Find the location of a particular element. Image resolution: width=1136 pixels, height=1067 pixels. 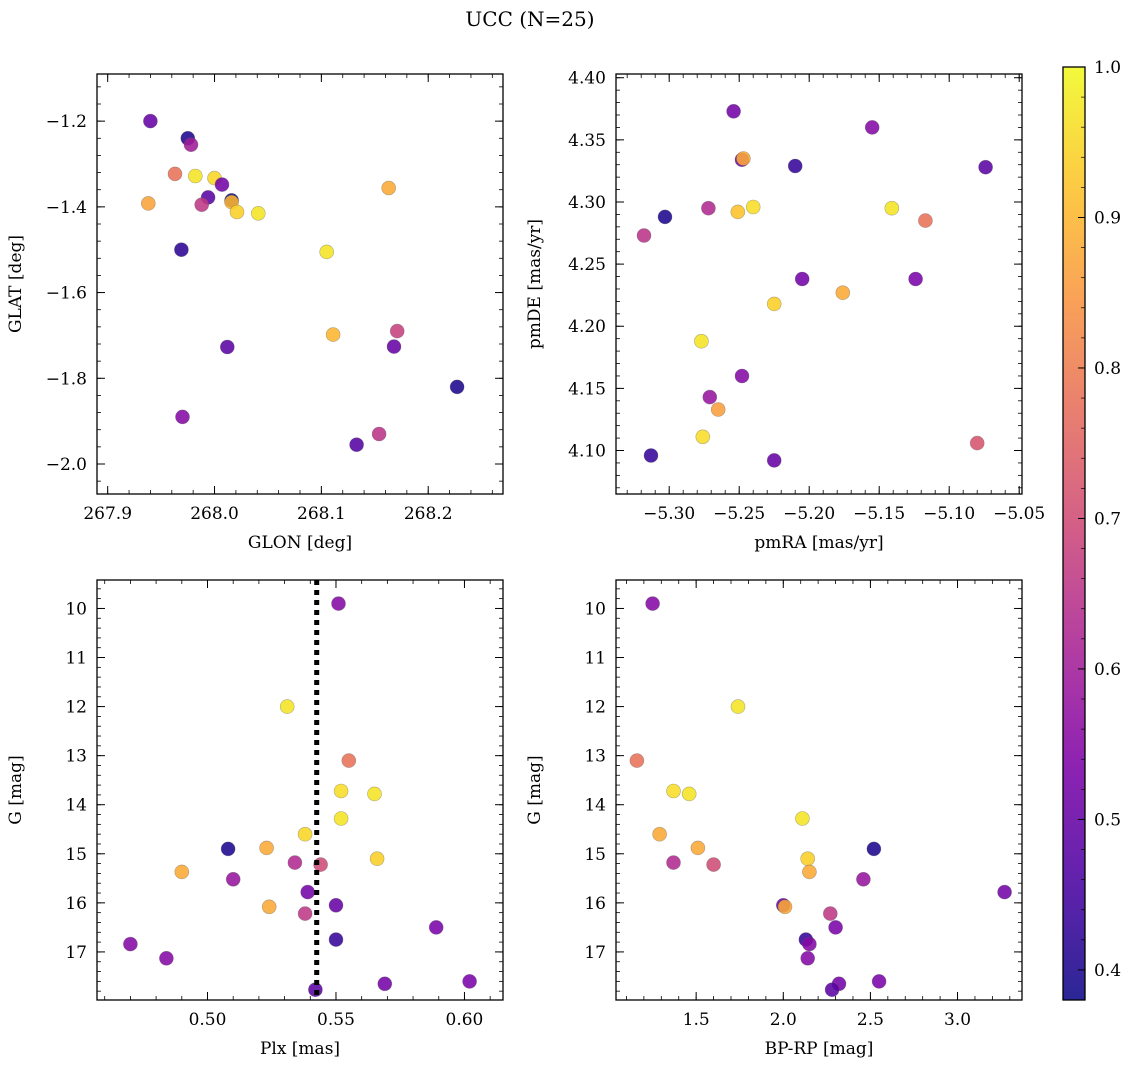

colorbar-tick-label: 0.9 is located at coordinates (1107, 218).